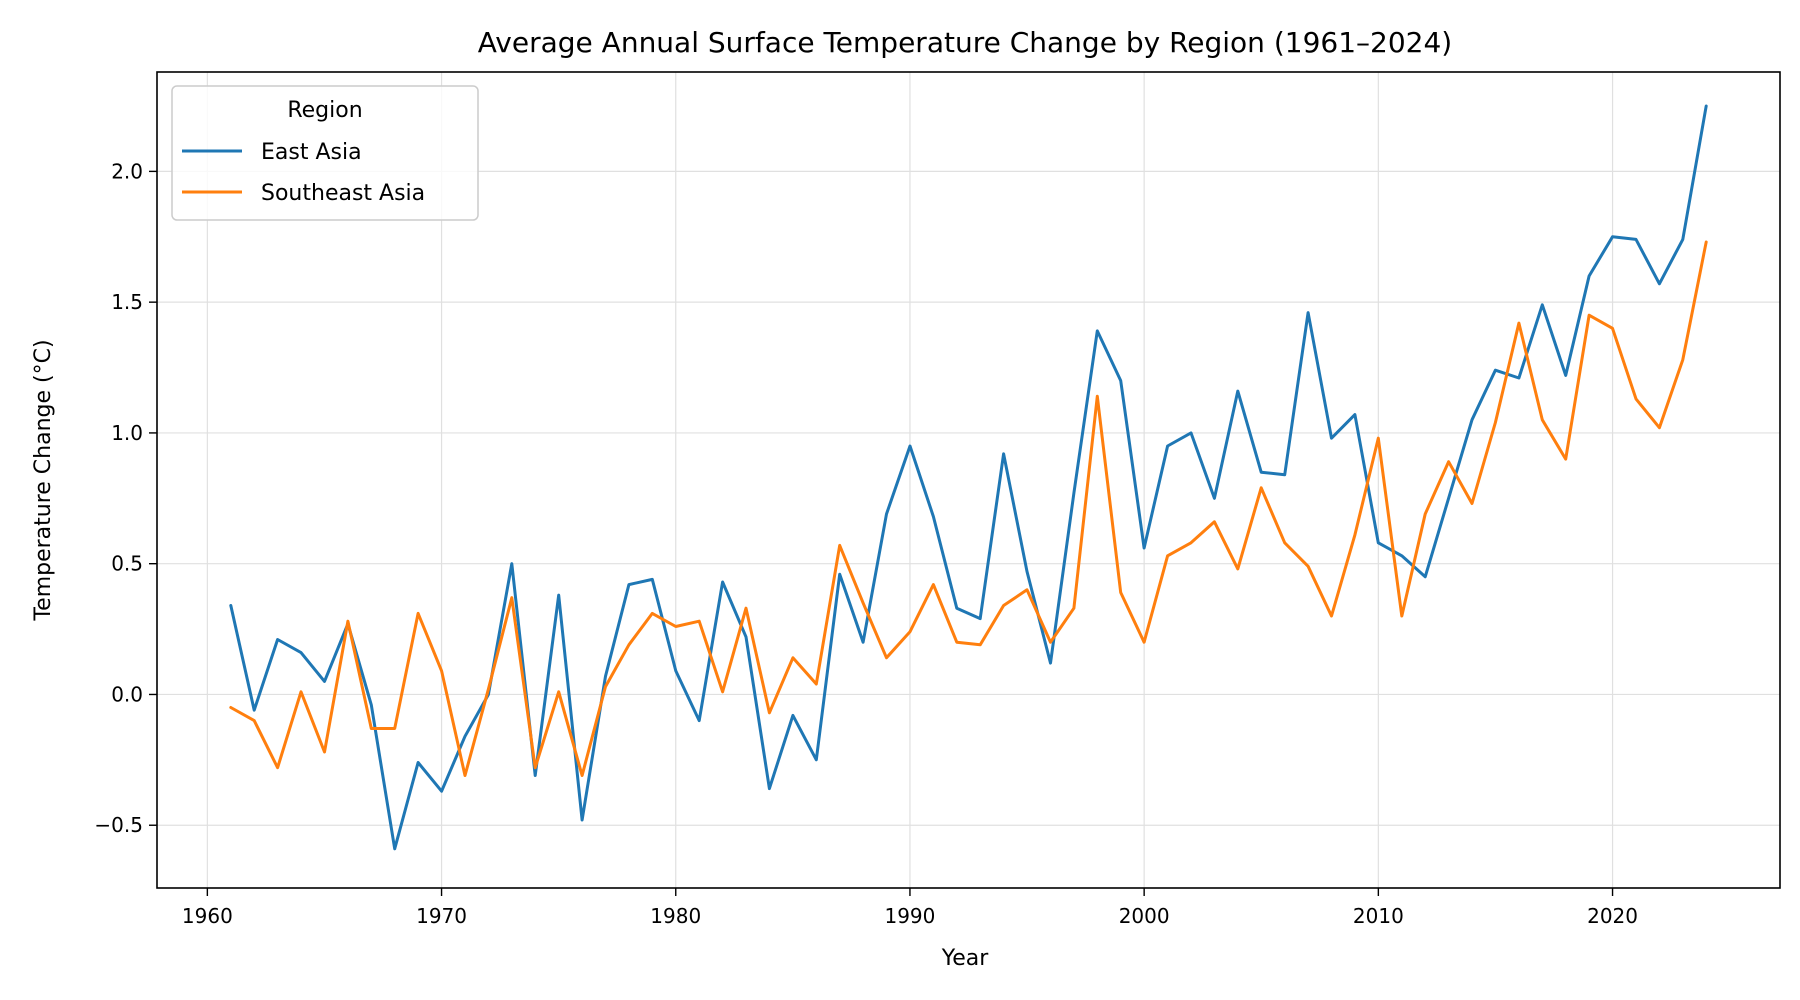  Describe the element at coordinates (127, 302) in the screenshot. I see `y-tick-label: 1.5` at that location.